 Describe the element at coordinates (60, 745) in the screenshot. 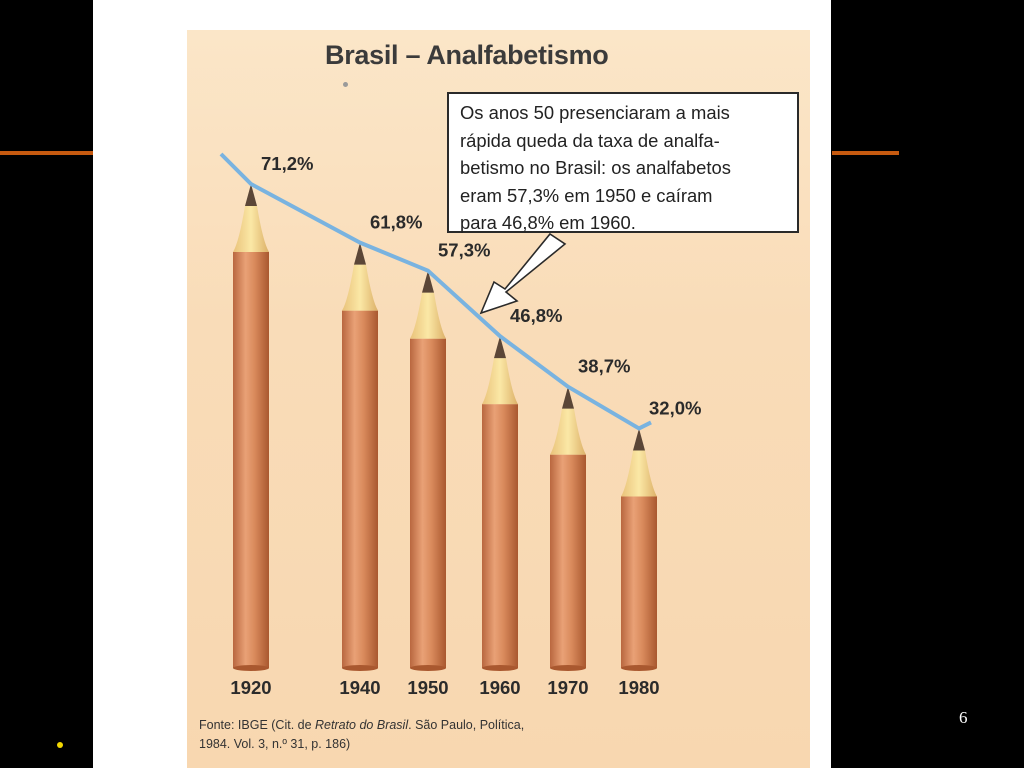

I see `bullet-dot` at that location.